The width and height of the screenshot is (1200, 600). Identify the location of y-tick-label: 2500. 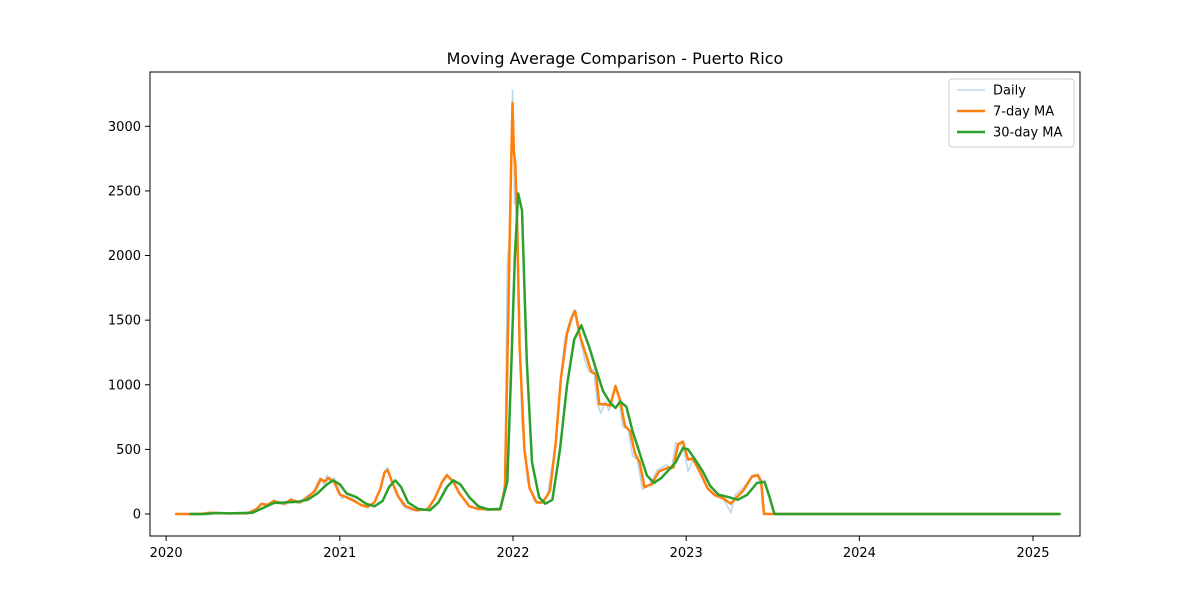
(124, 191).